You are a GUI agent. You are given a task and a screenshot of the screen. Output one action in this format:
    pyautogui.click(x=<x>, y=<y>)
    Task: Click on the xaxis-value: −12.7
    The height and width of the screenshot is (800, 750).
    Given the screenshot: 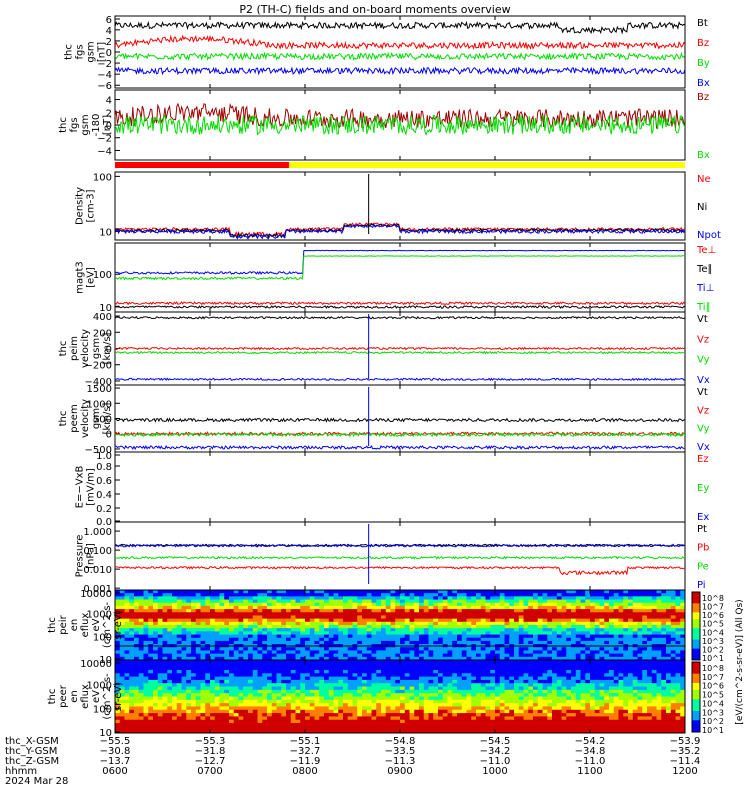 What is the action you would take?
    pyautogui.click(x=210, y=761)
    